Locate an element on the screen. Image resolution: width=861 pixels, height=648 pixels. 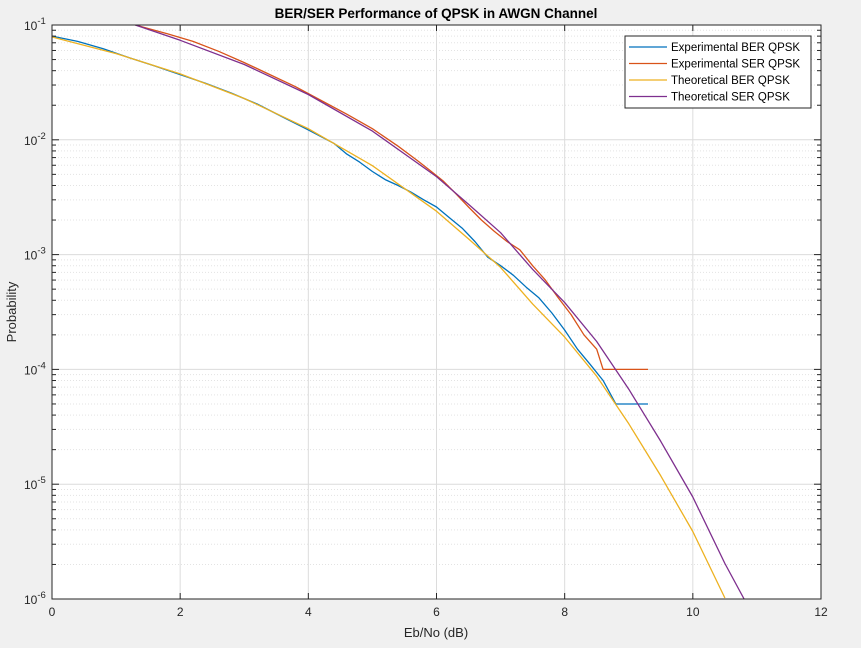
y-tick-labels: 10⁻⁶ 10⁻⁵ 10⁻⁴ 10⁻³ 10⁻² 10⁻¹ is located at coordinates (35, 311).